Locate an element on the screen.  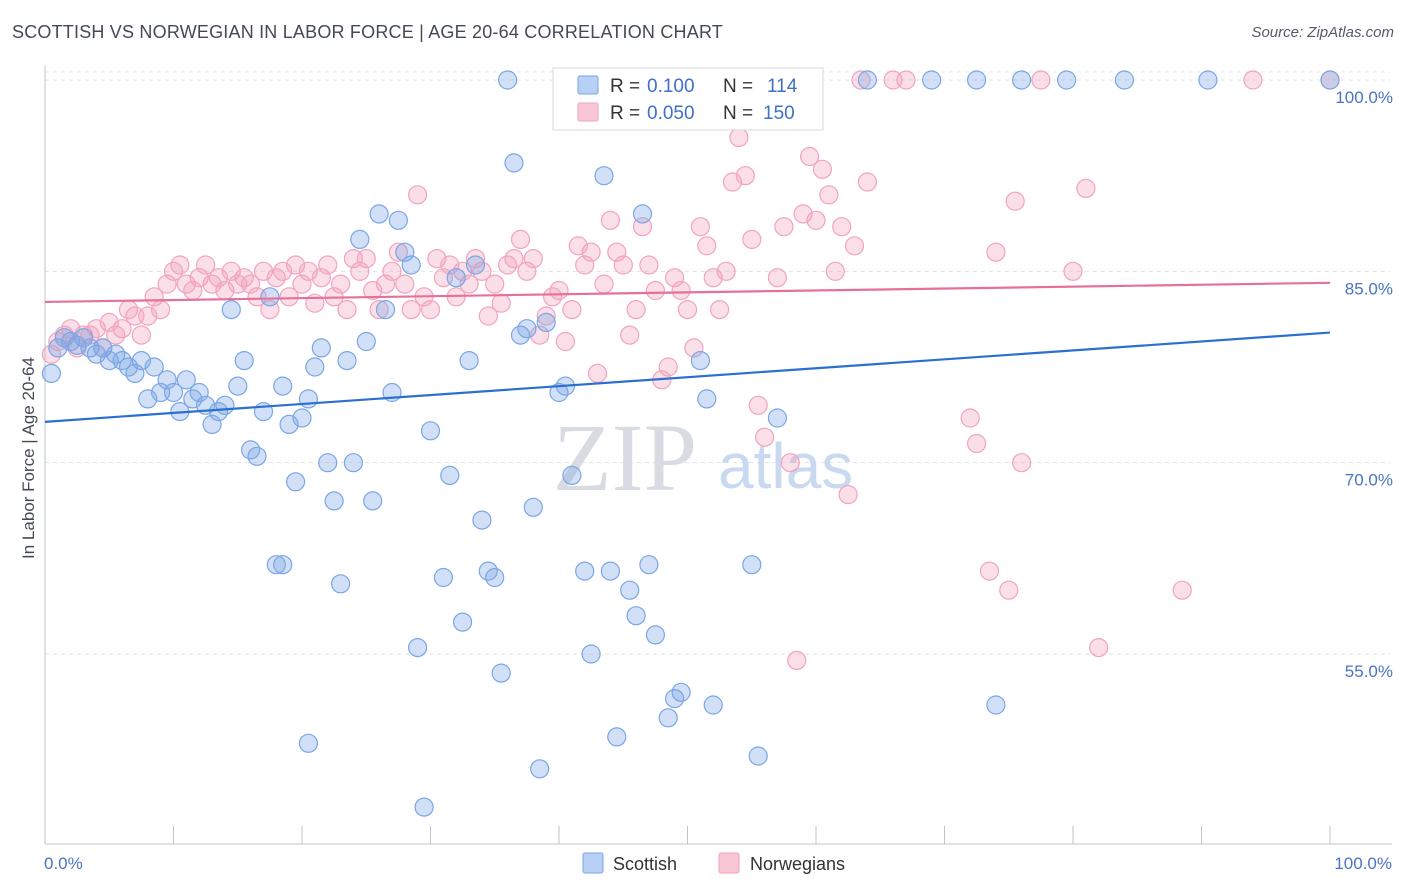
legend-r-norwegians: 0.050 is located at coordinates (671, 113).